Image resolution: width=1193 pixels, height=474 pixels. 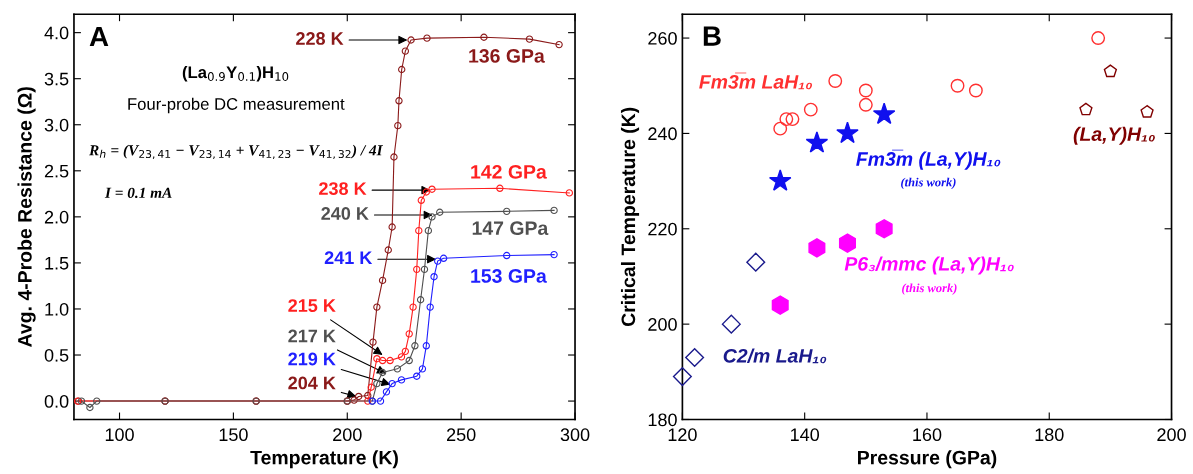 What do you see at coordinates (575, 435) in the screenshot?
I see `x-tick-label: 300` at bounding box center [575, 435].